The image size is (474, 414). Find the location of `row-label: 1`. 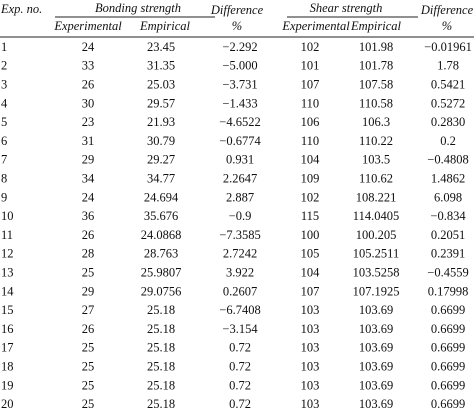

row-label: 1 is located at coordinates (4, 47).